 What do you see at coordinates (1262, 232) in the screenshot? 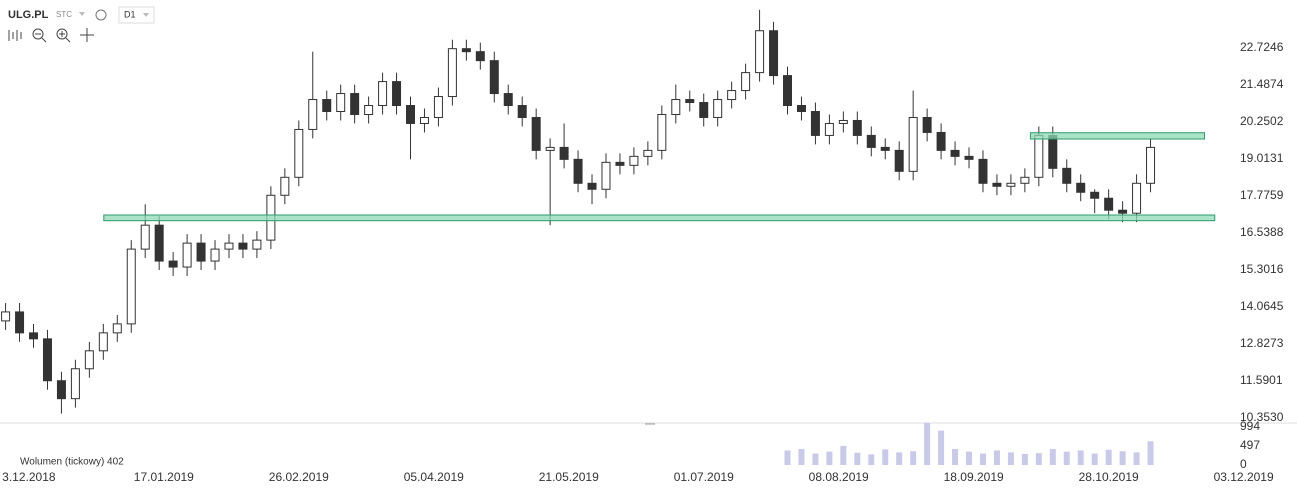
I see `y-tick-label: 16.5388` at bounding box center [1262, 232].